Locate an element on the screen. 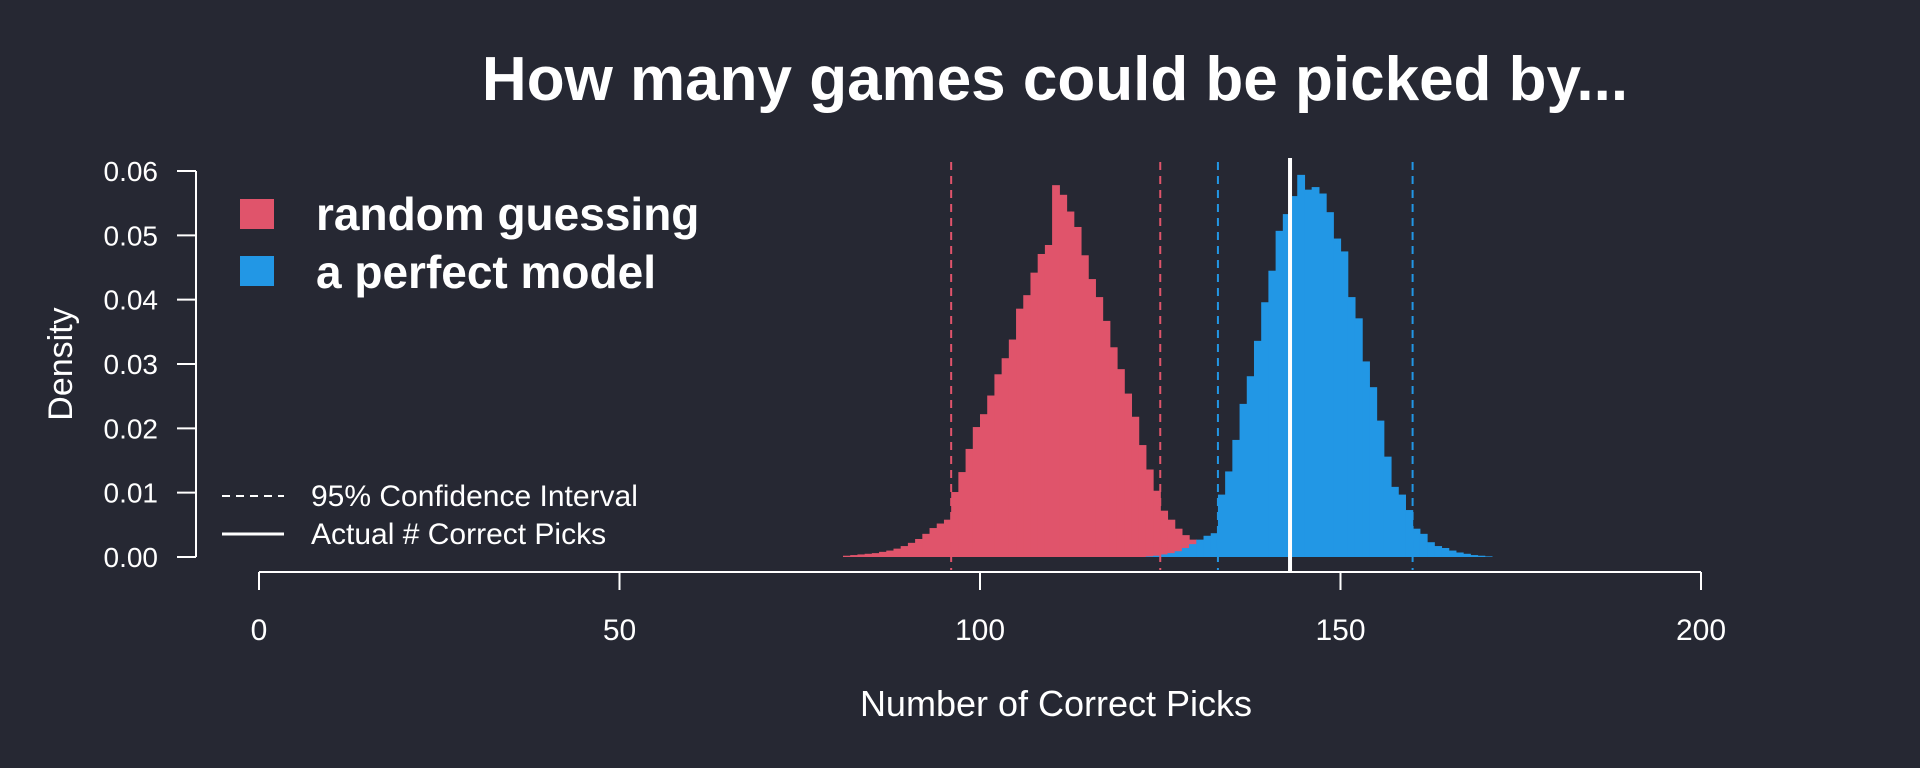 The image size is (1920, 768). y-tick-label: 0.03 is located at coordinates (131, 364).